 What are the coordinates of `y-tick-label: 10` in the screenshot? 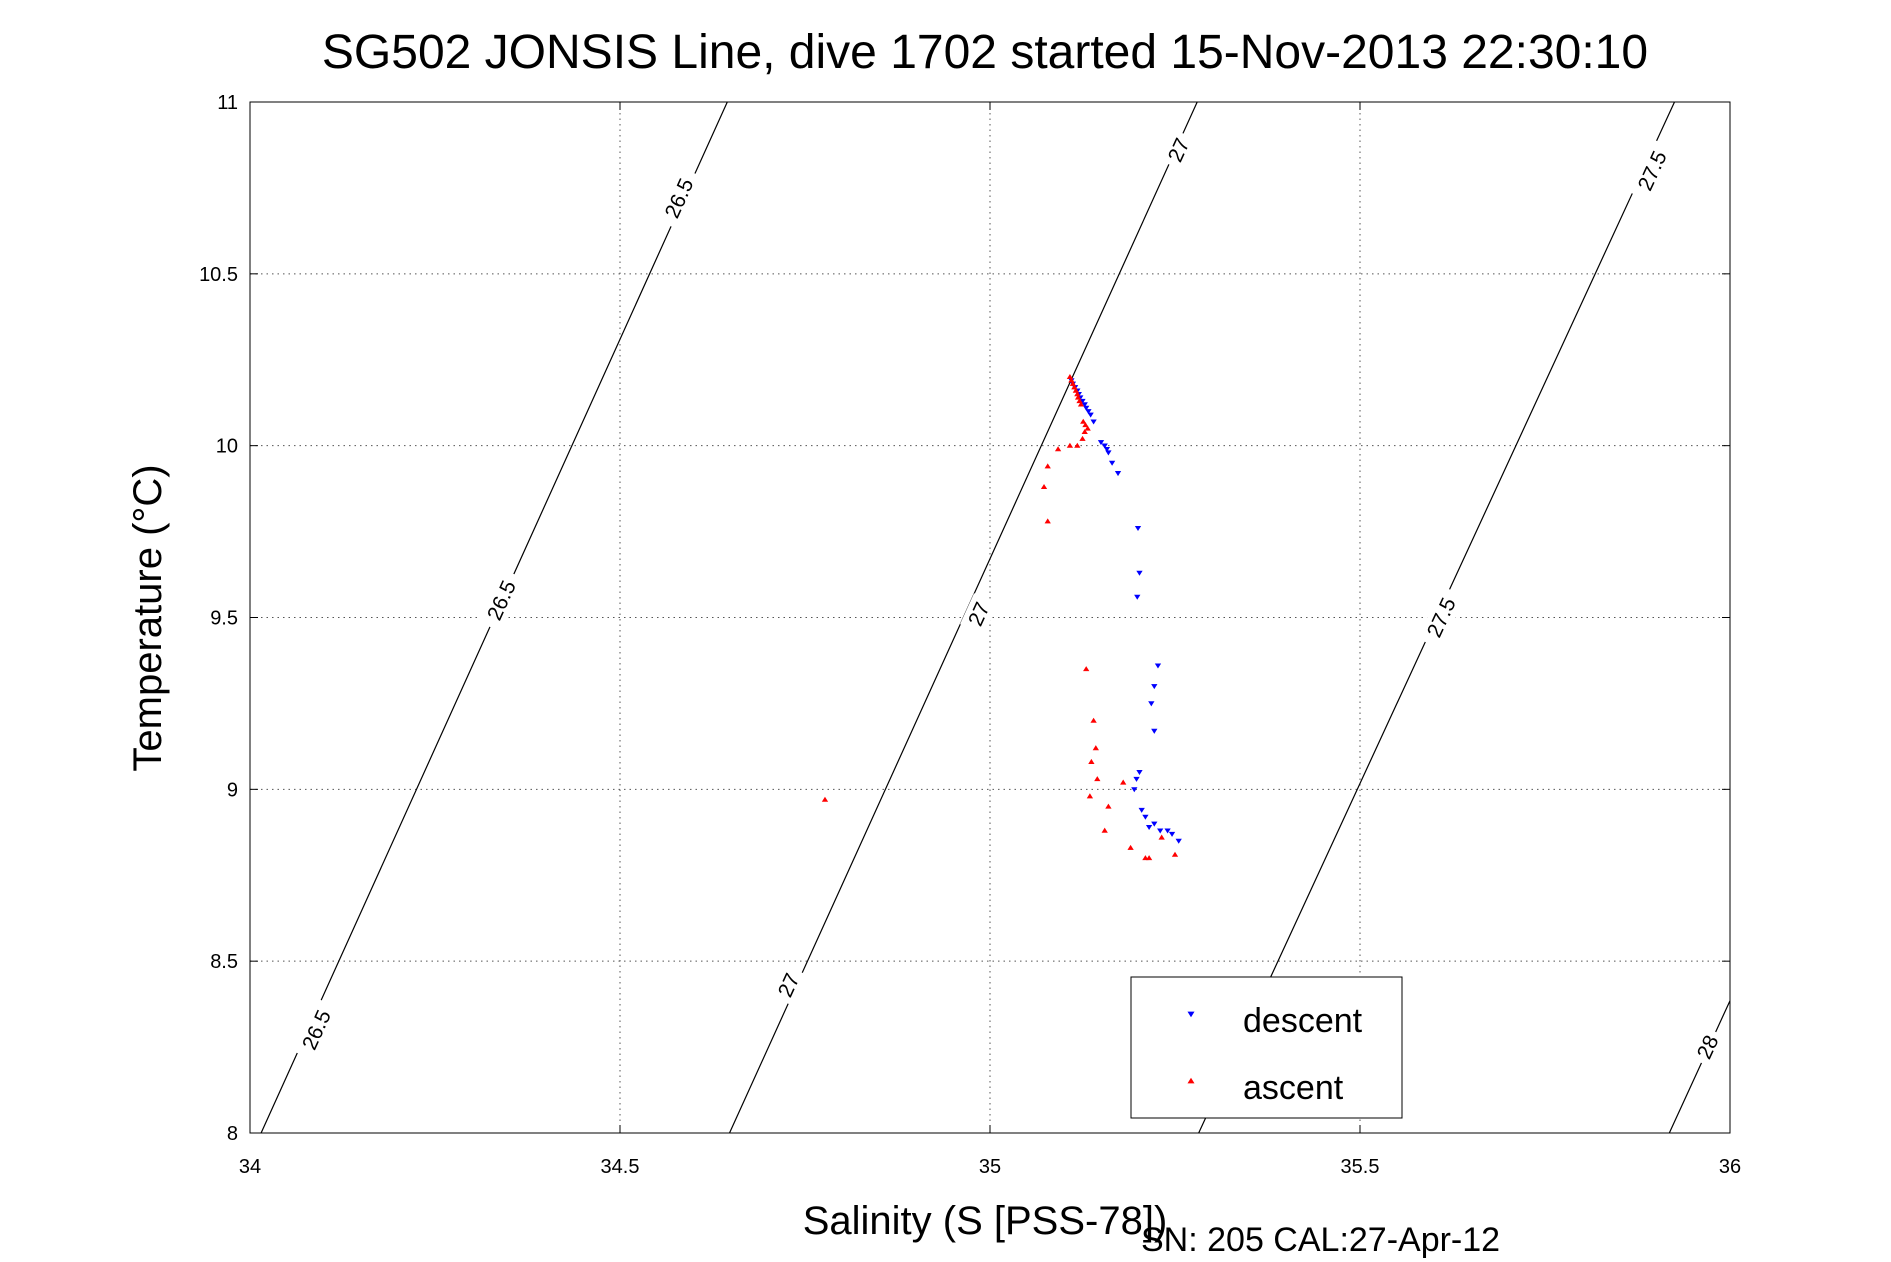 It's located at (227, 447).